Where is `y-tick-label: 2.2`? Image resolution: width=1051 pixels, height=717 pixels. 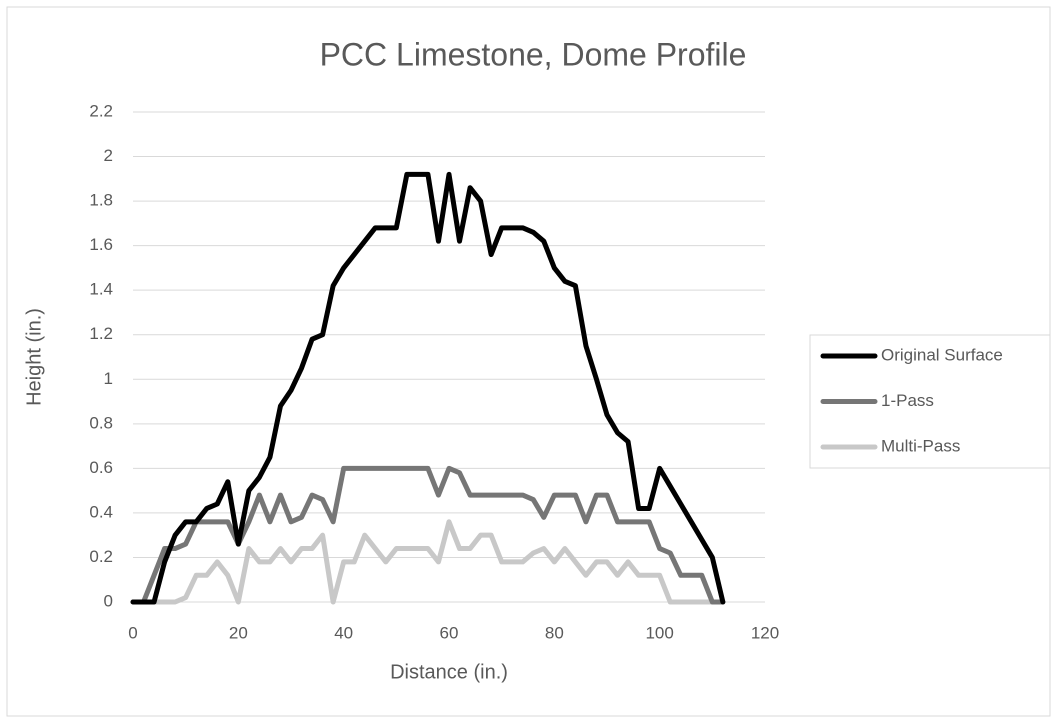 y-tick-label: 2.2 is located at coordinates (101, 110).